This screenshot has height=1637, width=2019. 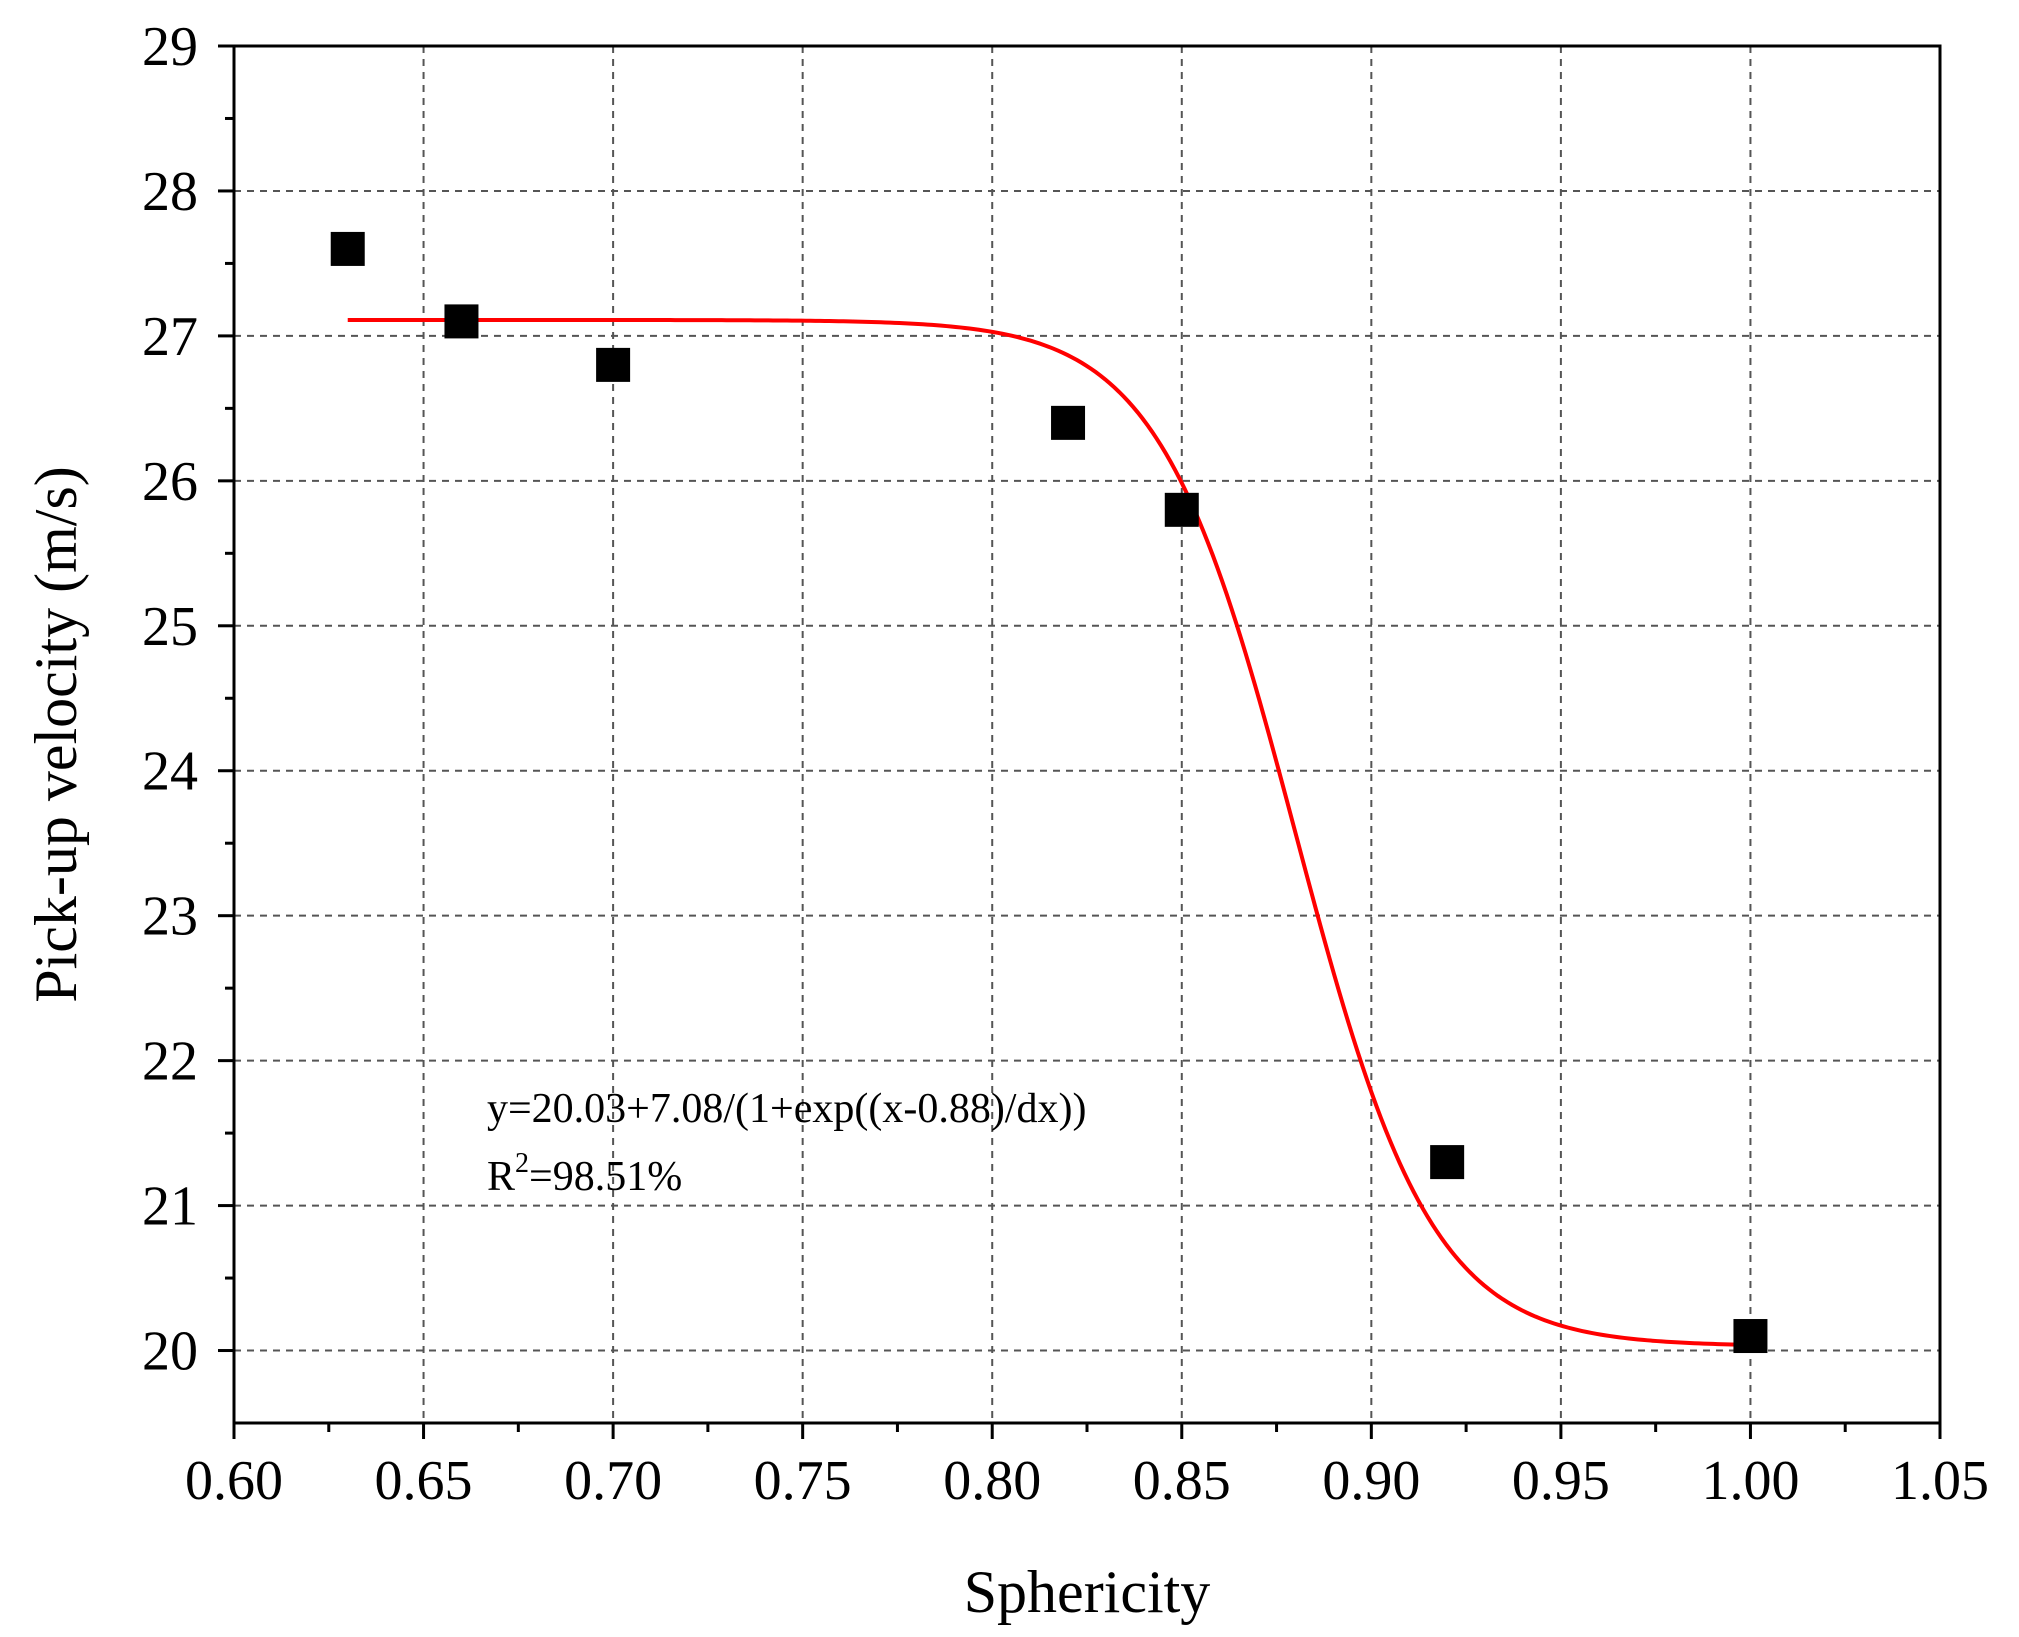 What do you see at coordinates (170, 772) in the screenshot?
I see `y-tick-label: 24` at bounding box center [170, 772].